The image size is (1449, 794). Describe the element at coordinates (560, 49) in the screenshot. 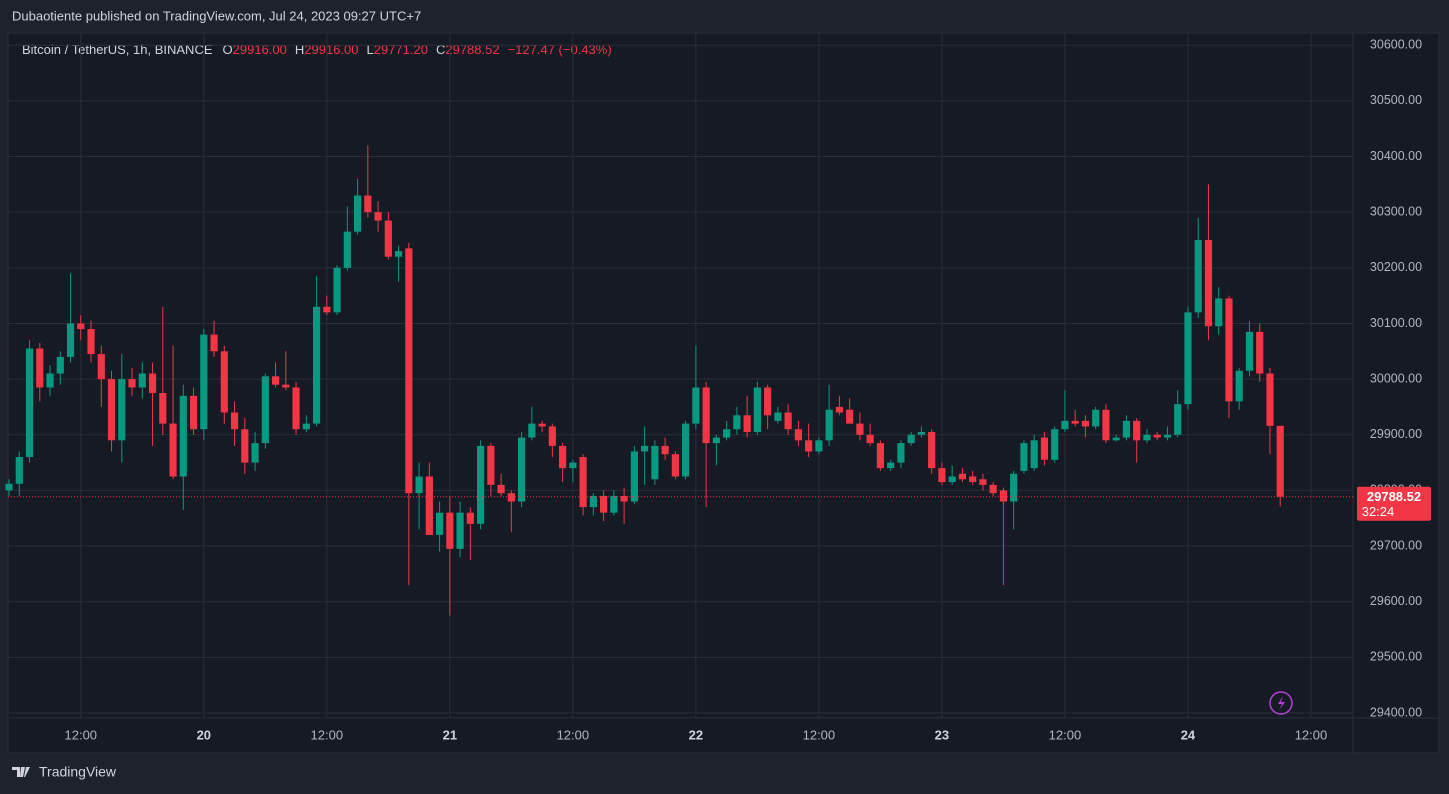

I see `legend-change: −127.47 (−0.43%)` at that location.